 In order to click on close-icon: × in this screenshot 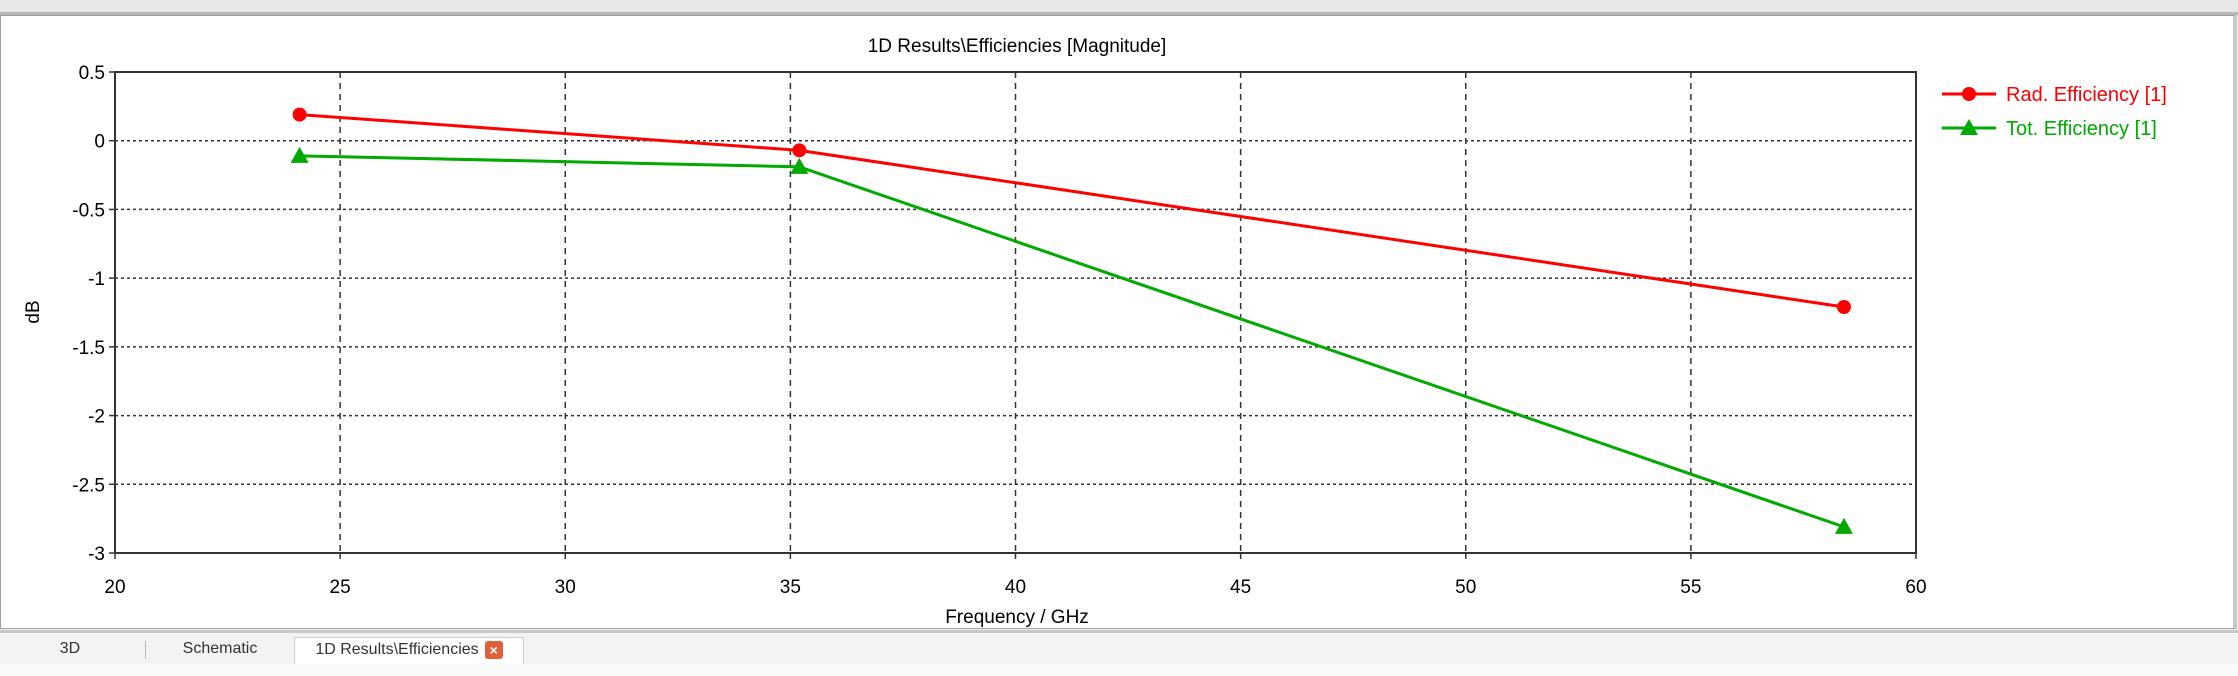, I will do `click(493, 649)`.